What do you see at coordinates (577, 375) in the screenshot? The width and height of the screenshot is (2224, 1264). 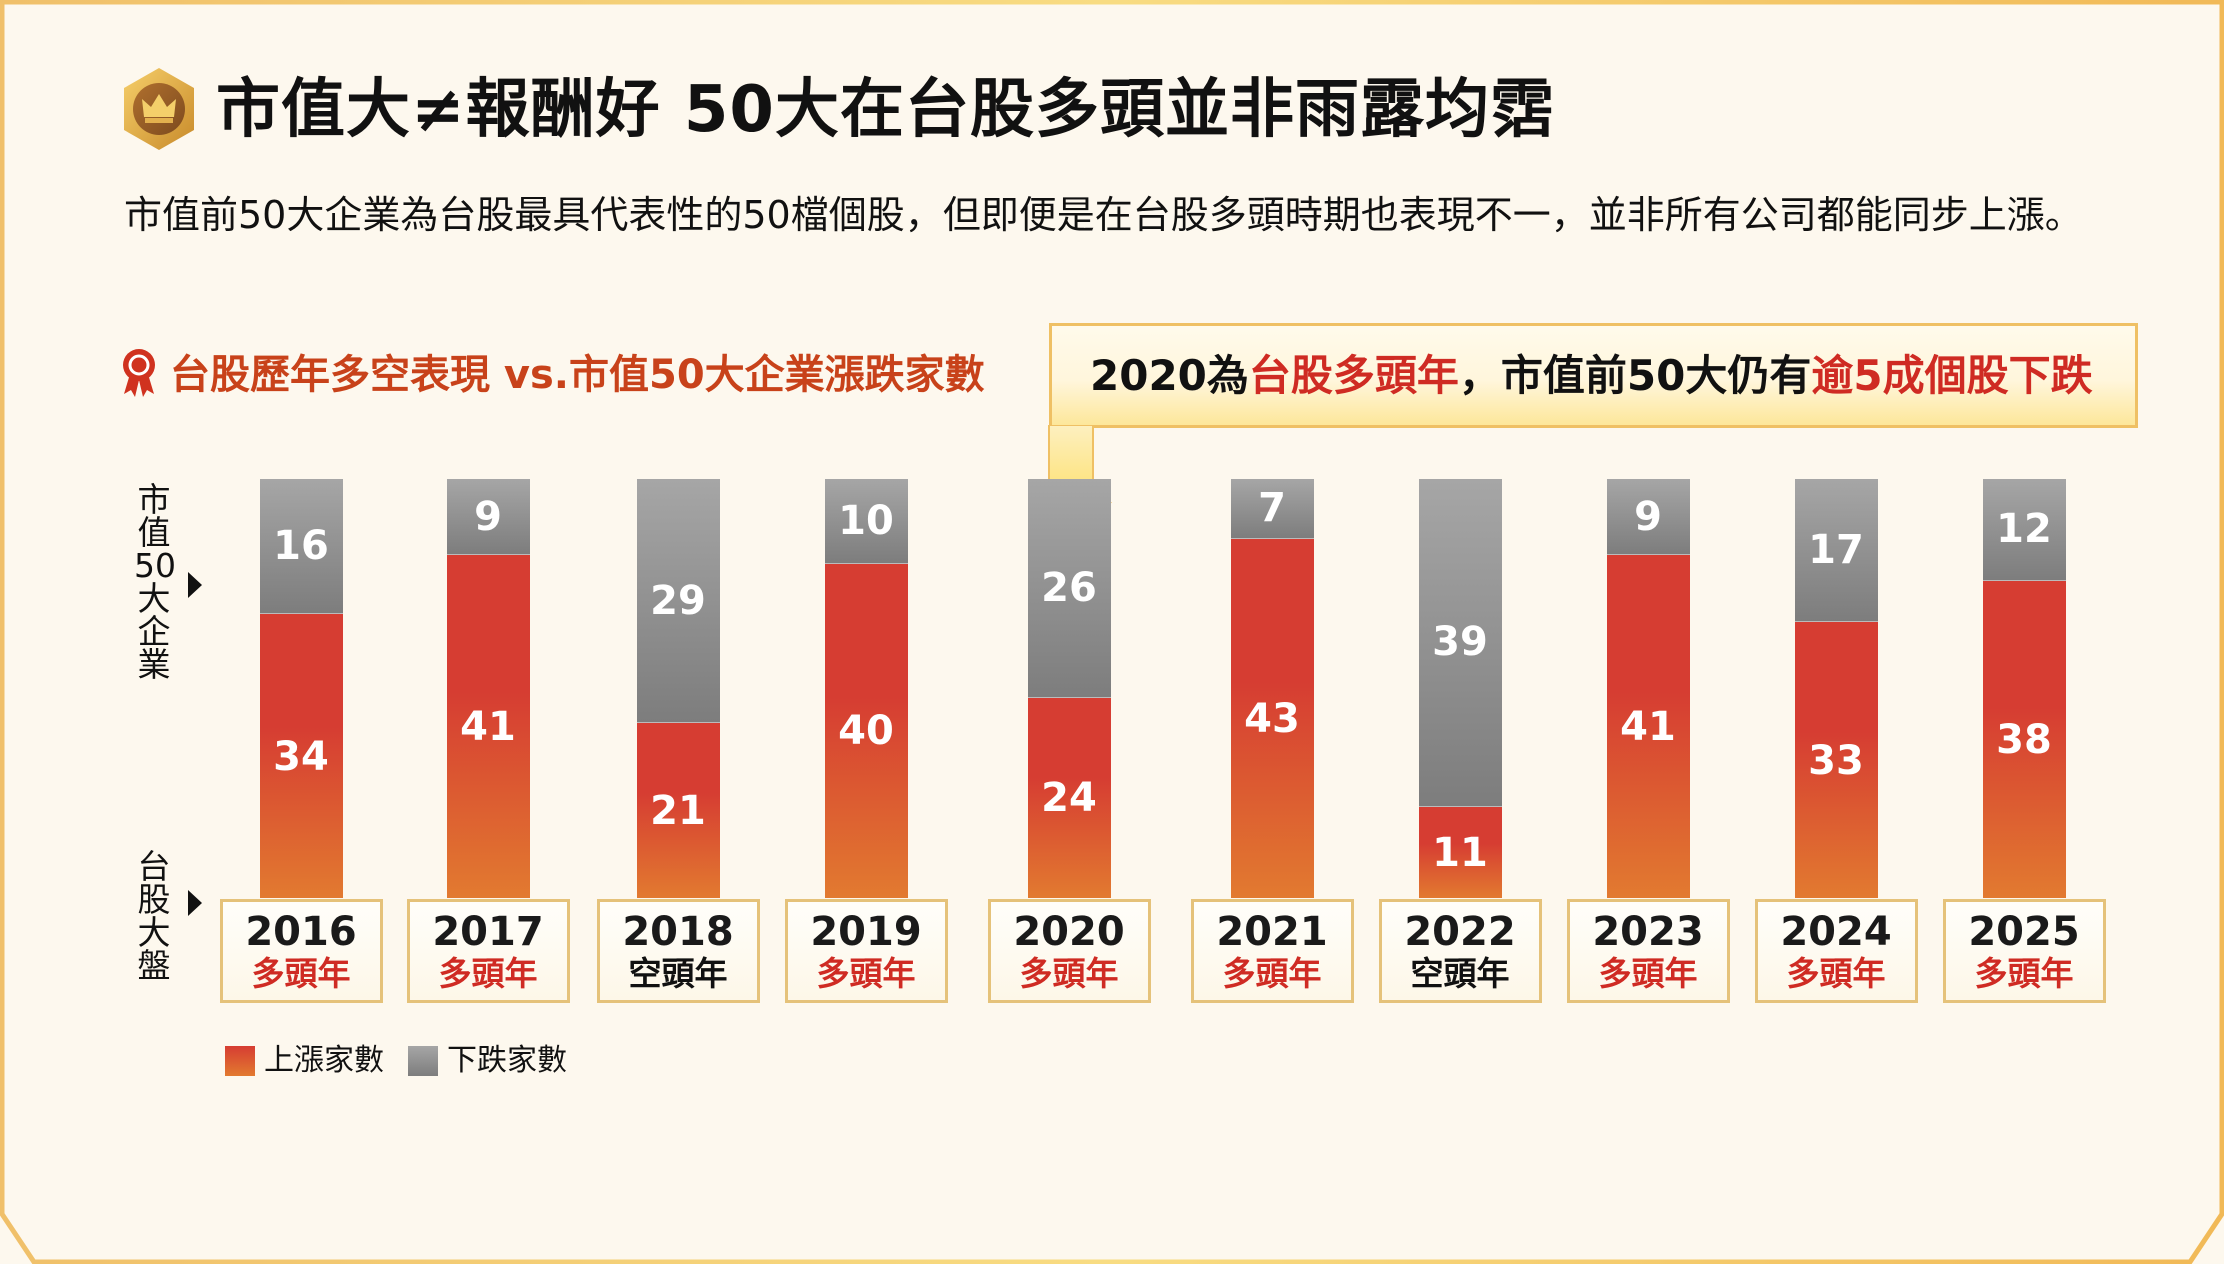 I see `chart-section-title: 台股歷年多空表現 vs.市值50大企業漲跌家數` at bounding box center [577, 375].